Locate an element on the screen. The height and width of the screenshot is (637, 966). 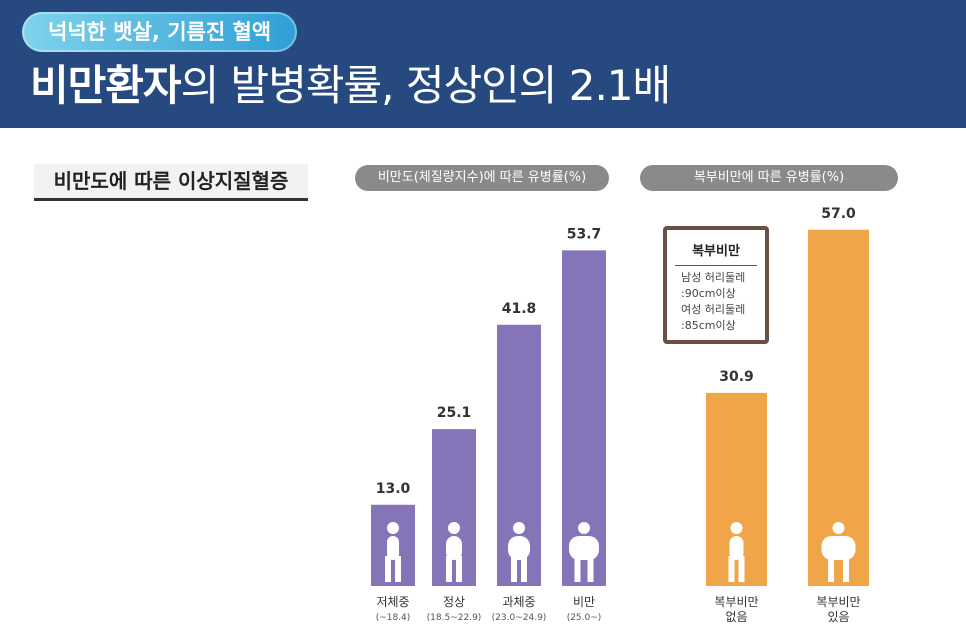
category-range-label: (25.0~) is located at coordinates (584, 618).